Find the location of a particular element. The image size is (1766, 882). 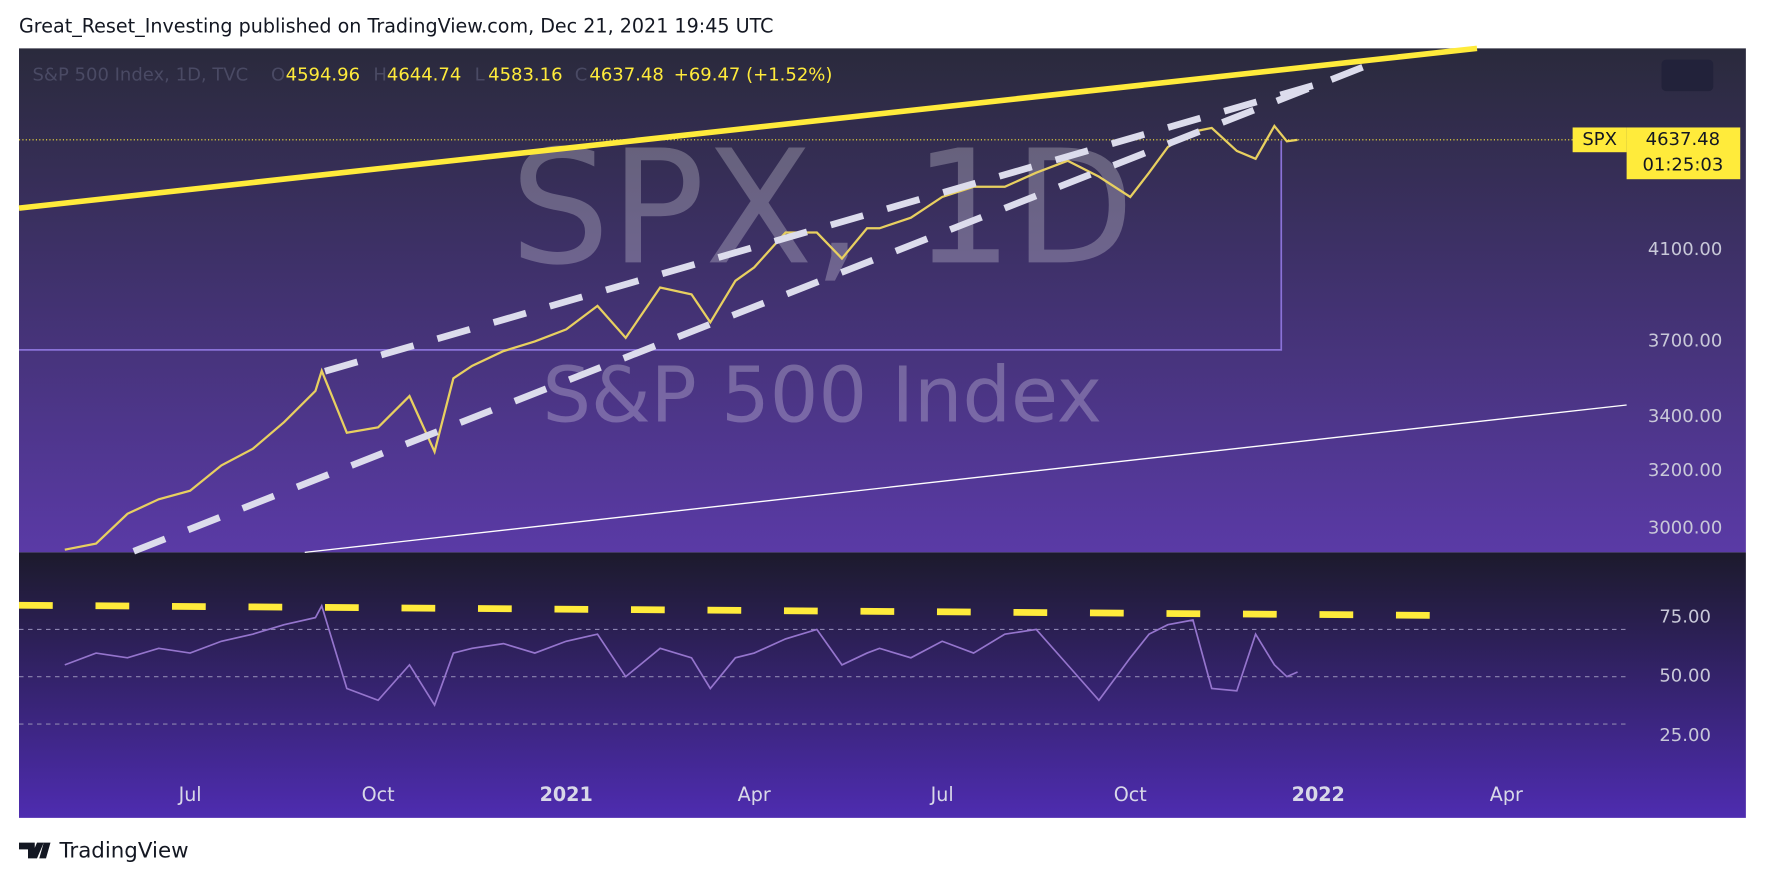

ohlc-value: 4644.74 is located at coordinates (424, 74).